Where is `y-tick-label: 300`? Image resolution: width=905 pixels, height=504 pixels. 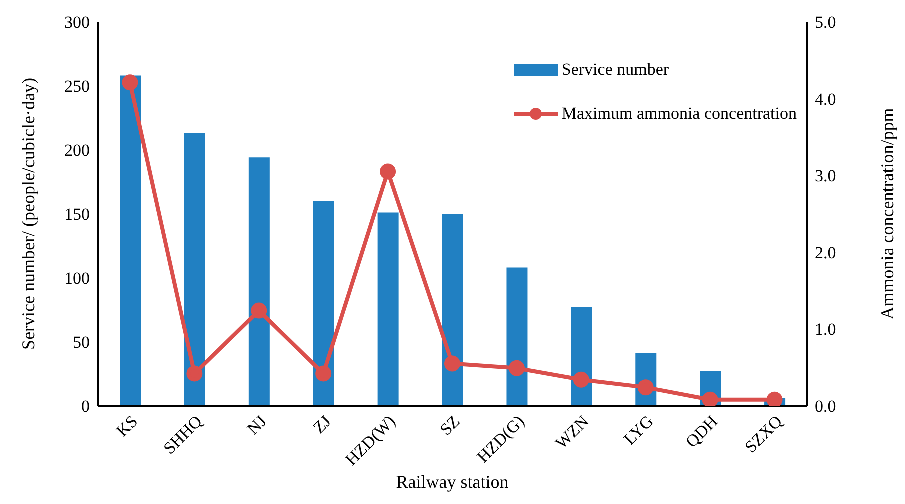
y-tick-label: 300 is located at coordinates (77, 22).